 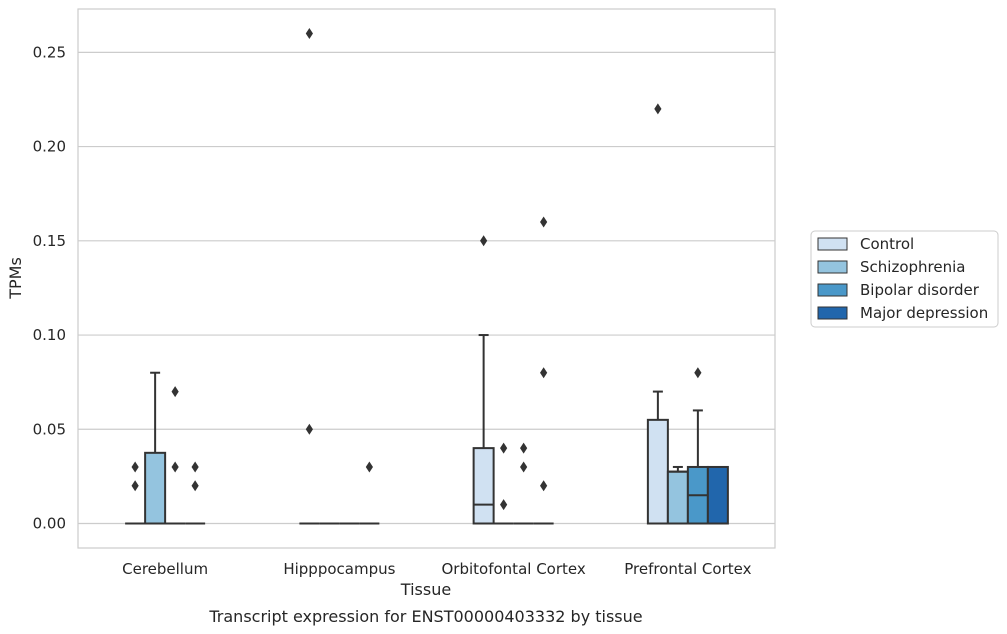 I want to click on x-tick-label: Orbitofontal Cortex, so click(x=514, y=569).